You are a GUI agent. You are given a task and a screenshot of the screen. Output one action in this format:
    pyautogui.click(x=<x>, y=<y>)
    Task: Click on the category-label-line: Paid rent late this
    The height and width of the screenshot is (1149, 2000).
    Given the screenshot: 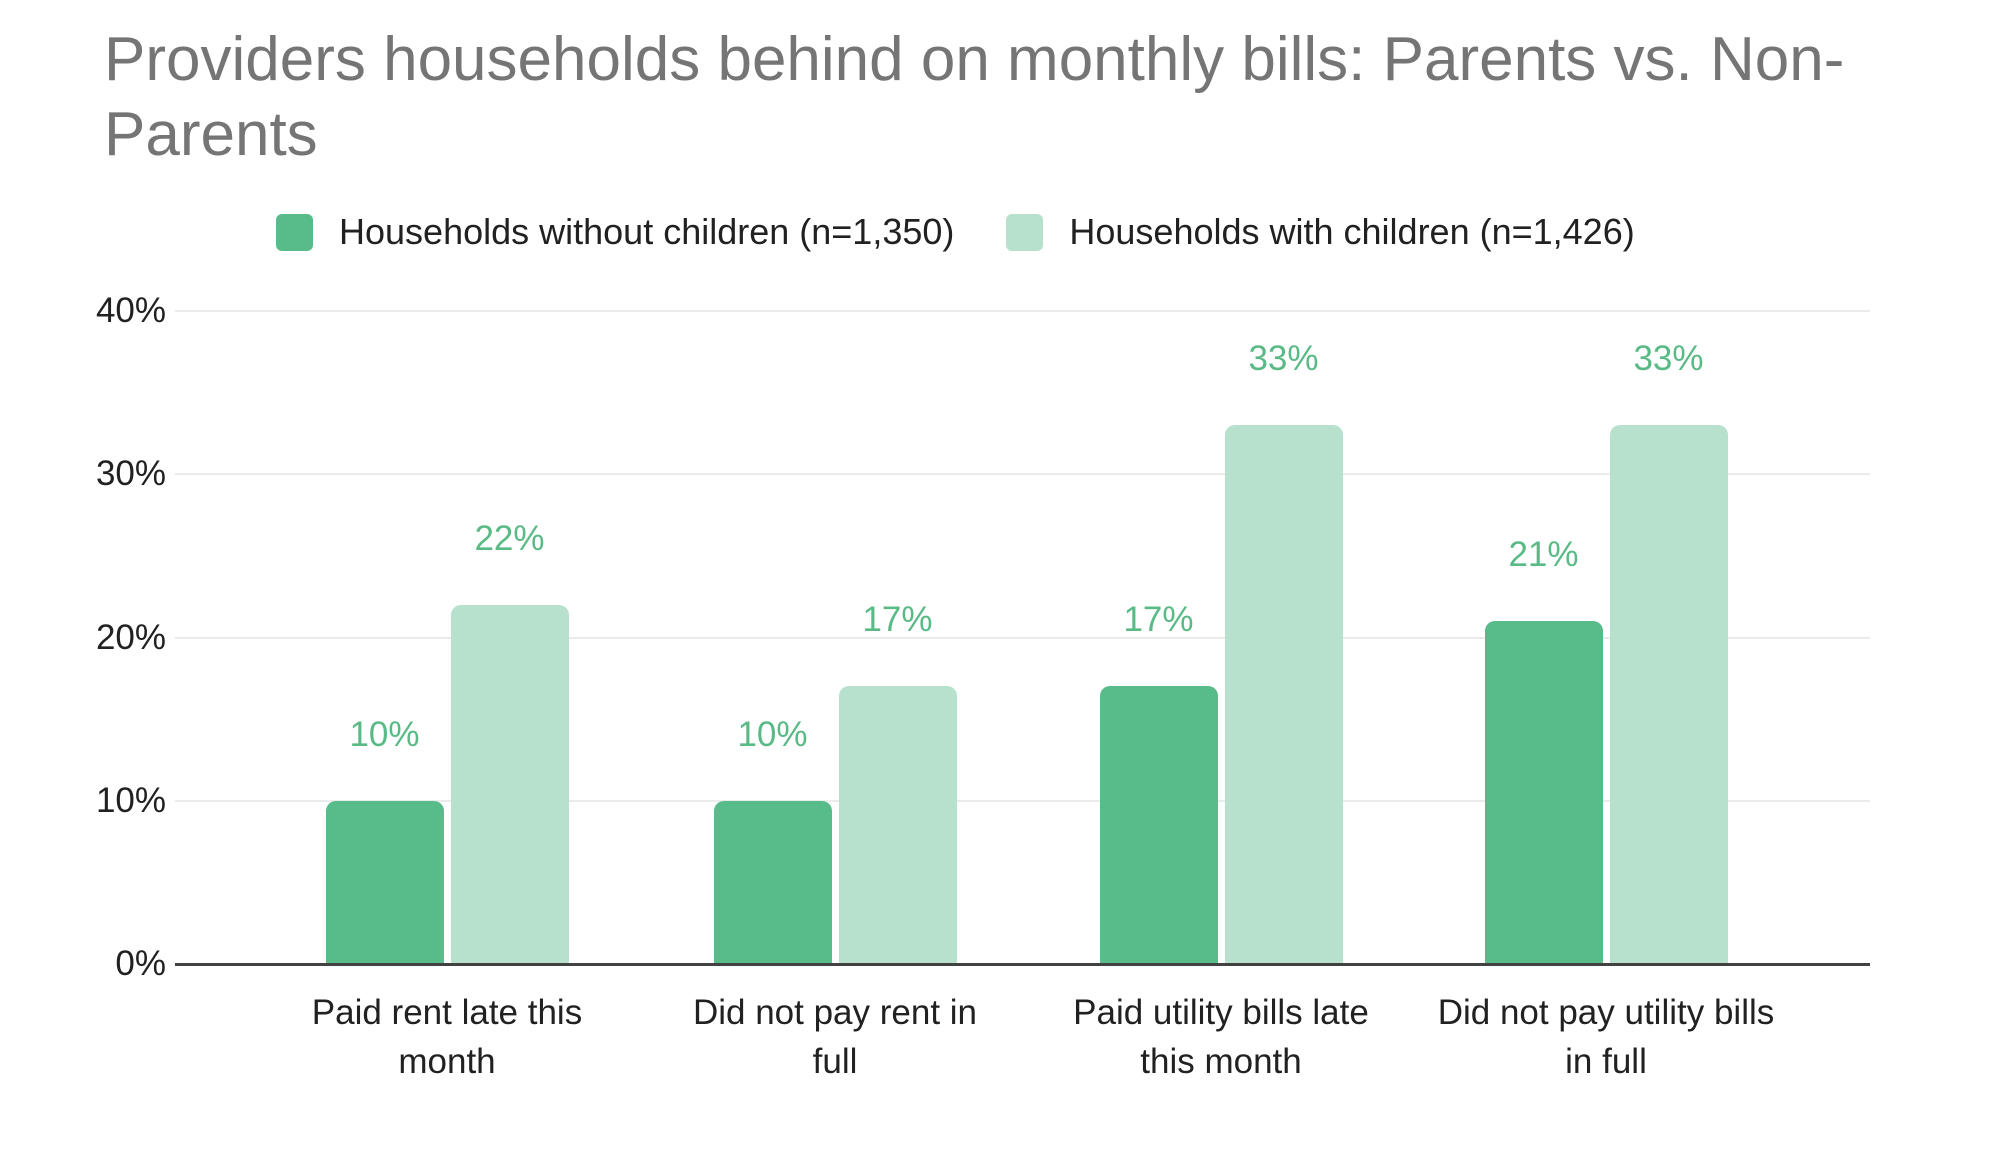 What is the action you would take?
    pyautogui.click(x=447, y=1012)
    